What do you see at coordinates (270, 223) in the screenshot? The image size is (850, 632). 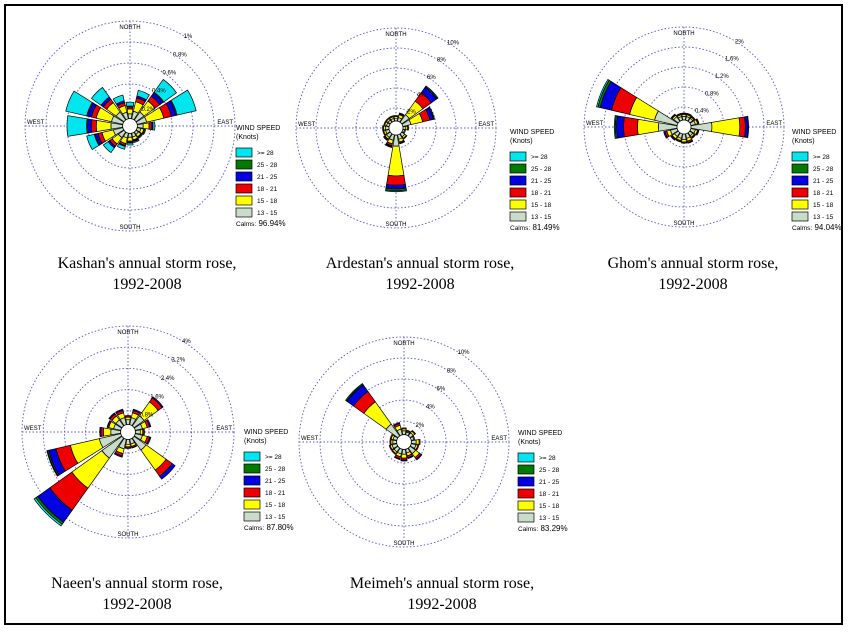 I see `calms-value: 96.94%` at bounding box center [270, 223].